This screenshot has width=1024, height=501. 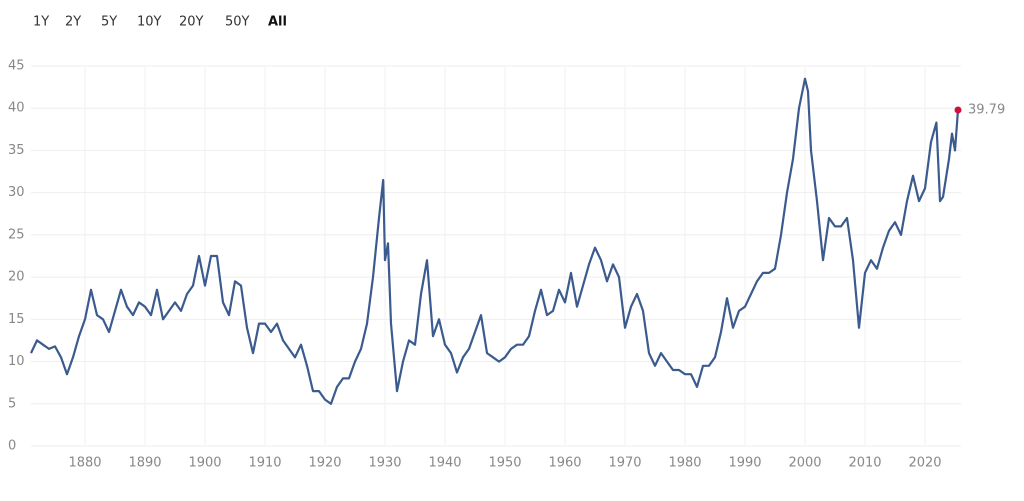 What do you see at coordinates (924, 463) in the screenshot?
I see `x-tick-label: 2020` at bounding box center [924, 463].